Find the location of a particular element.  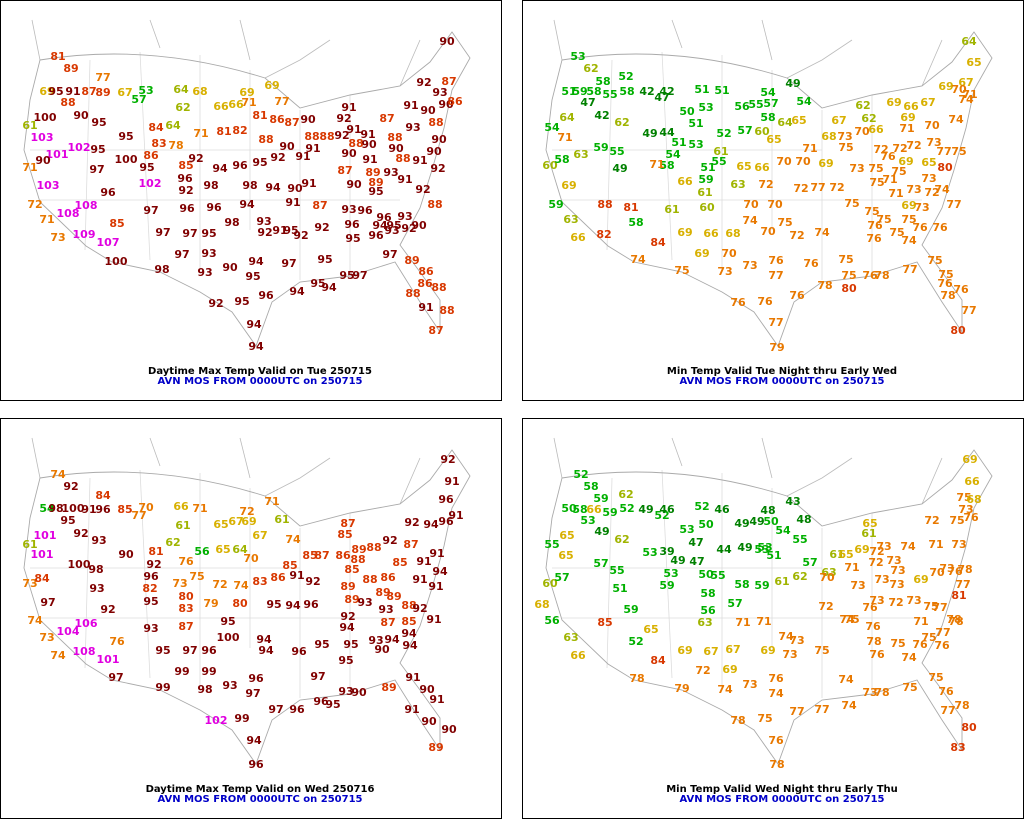

station-temp: 58 is located at coordinates (579, 509).